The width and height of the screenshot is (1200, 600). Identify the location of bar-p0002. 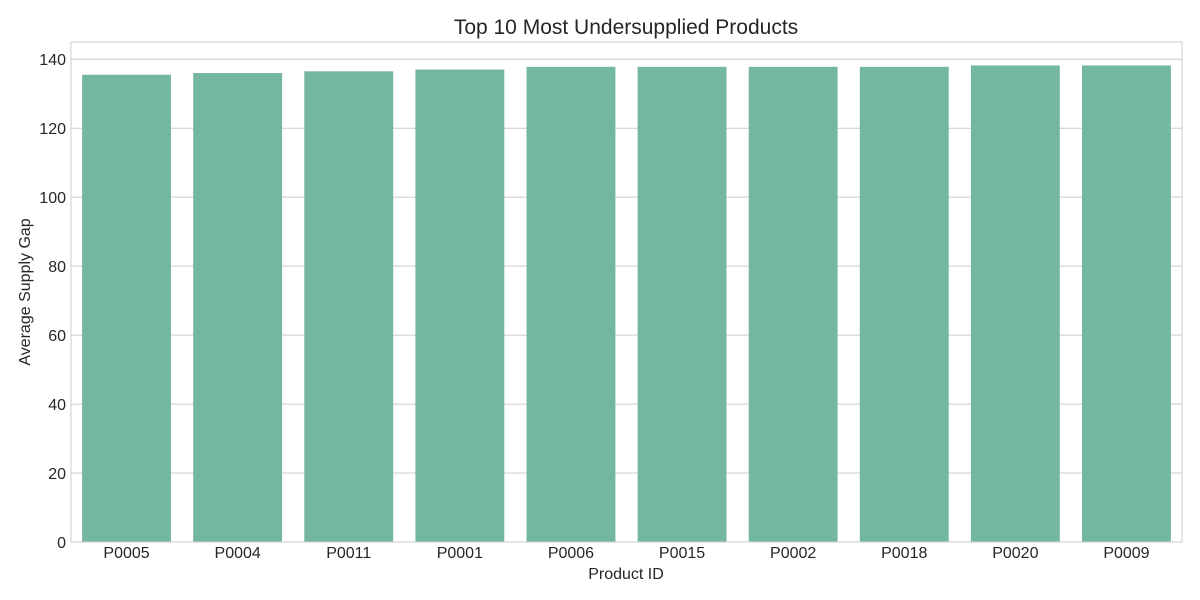
(793, 304).